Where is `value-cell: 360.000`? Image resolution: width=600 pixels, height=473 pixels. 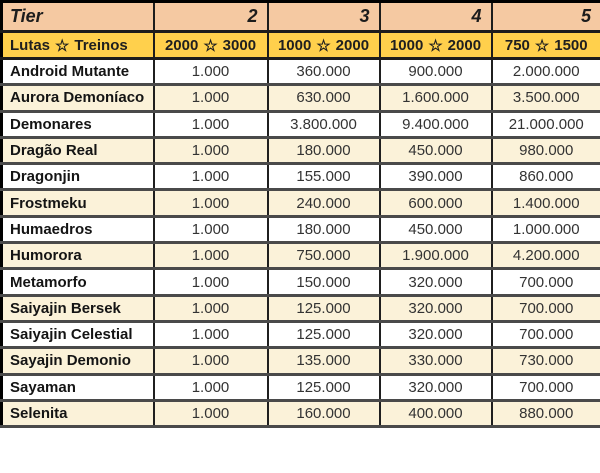 value-cell: 360.000 is located at coordinates (323, 71).